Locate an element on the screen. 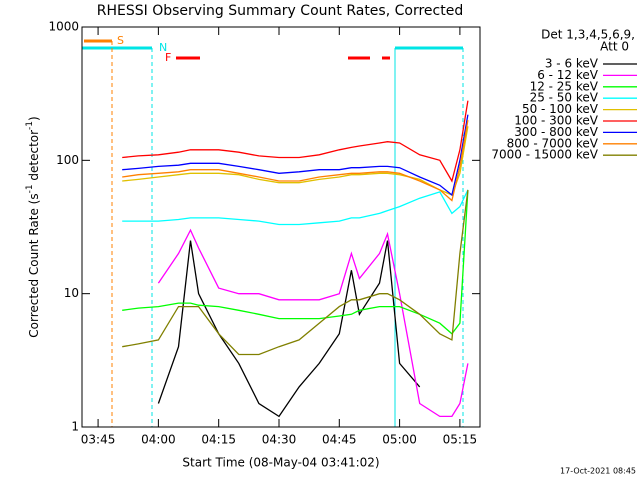 The height and width of the screenshot is (480, 640). y-tick-label: 1 is located at coordinates (75, 427).